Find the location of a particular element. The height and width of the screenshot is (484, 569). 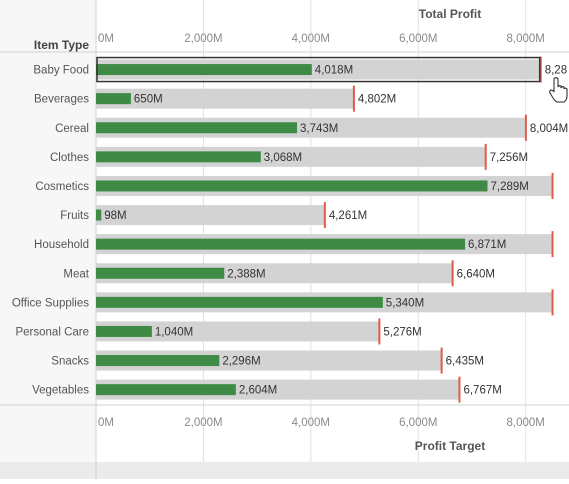

target-value-label: 5,276M is located at coordinates (402, 332).